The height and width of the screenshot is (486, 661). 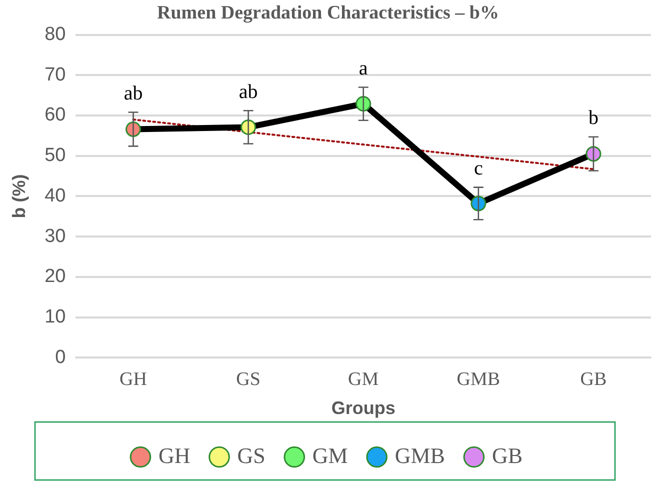 I want to click on annotation: b, so click(x=593, y=118).